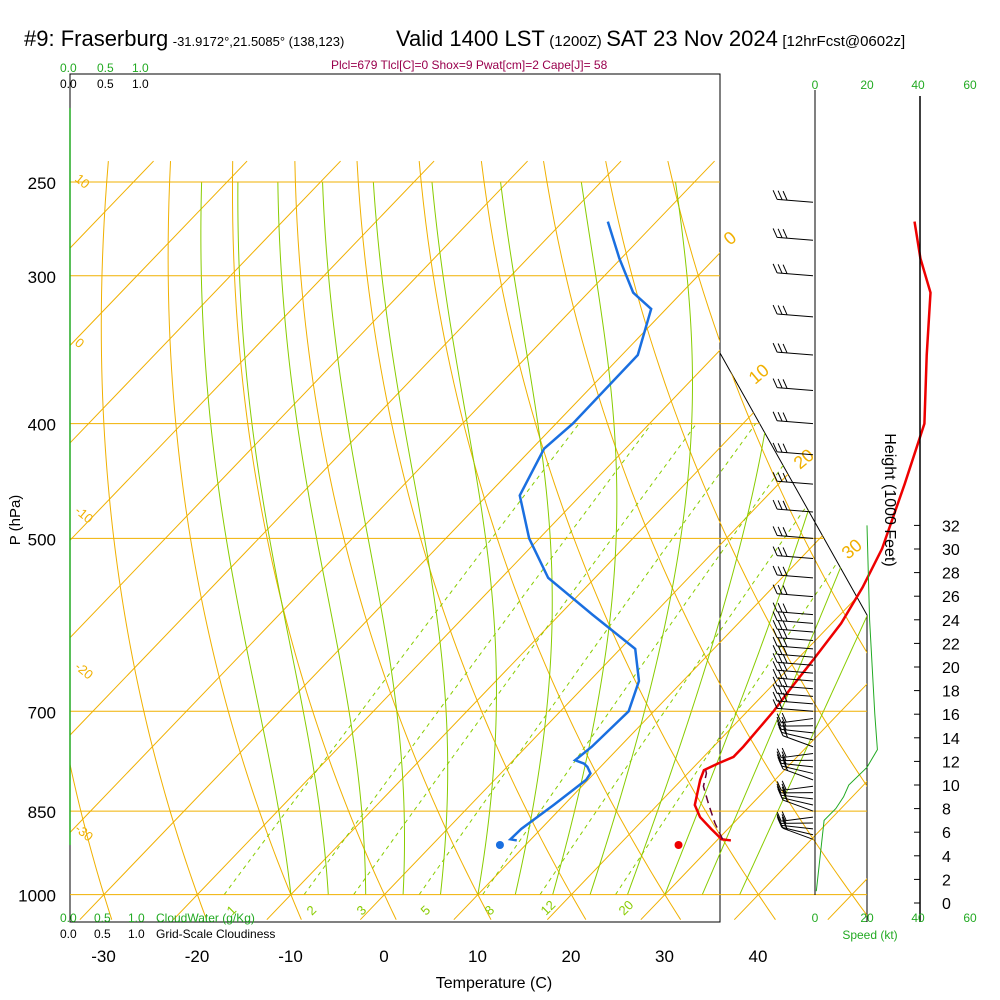 The width and height of the screenshot is (1000, 1000). What do you see at coordinates (96, 38) in the screenshot?
I see `station-name: #9: Fraserburg` at bounding box center [96, 38].